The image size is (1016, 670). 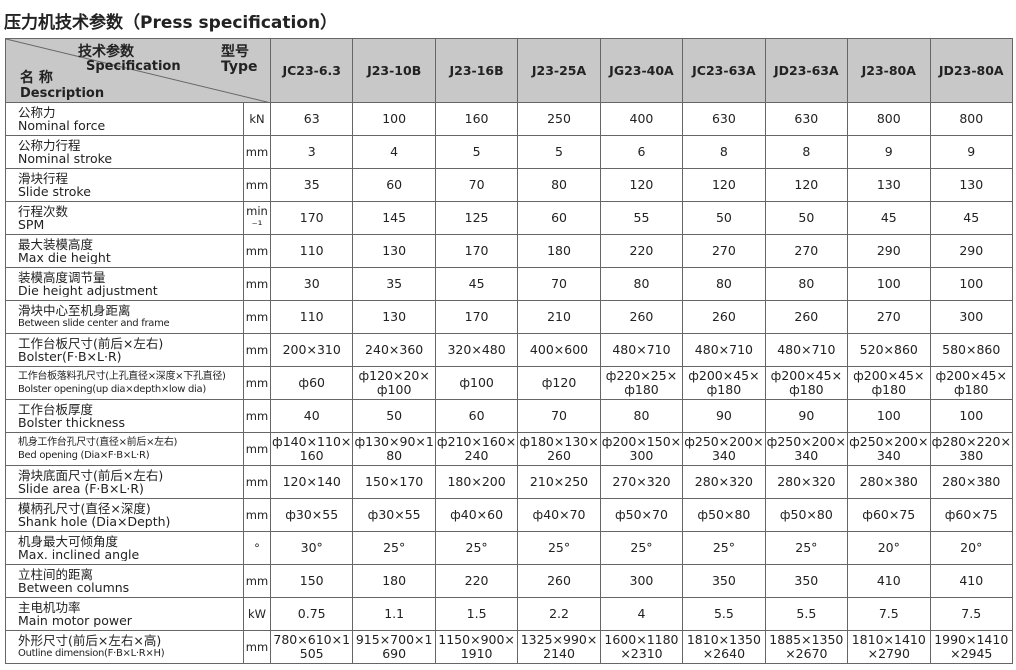 What do you see at coordinates (311, 350) in the screenshot?
I see `value-cell: 200×310` at bounding box center [311, 350].